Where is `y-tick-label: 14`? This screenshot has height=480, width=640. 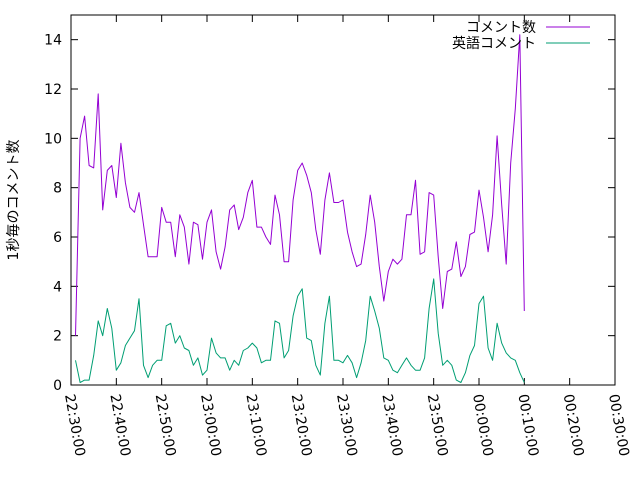
y-tick-label: 14 is located at coordinates (53, 41).